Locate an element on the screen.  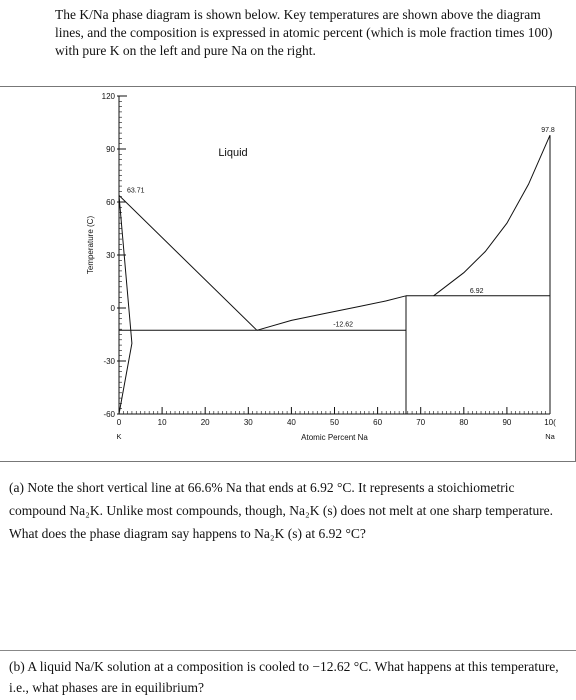
x-tick-label: 60 is located at coordinates (377, 422).